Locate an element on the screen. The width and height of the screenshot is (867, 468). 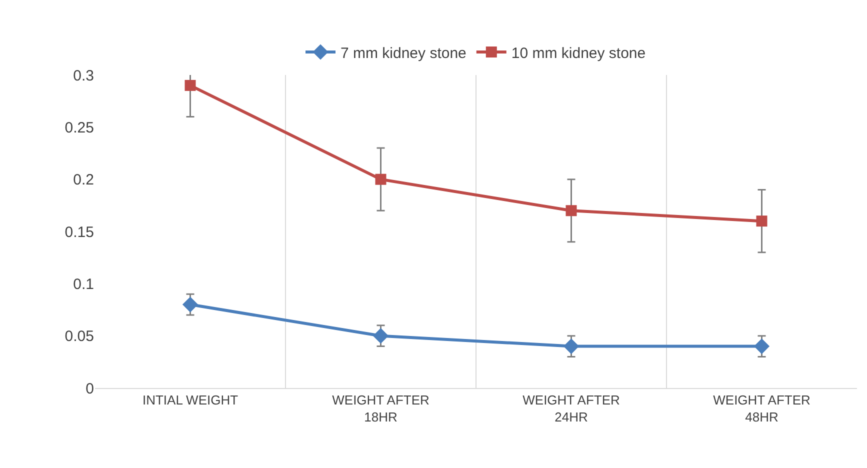
y-tick-label: 0.05 is located at coordinates (79, 337).